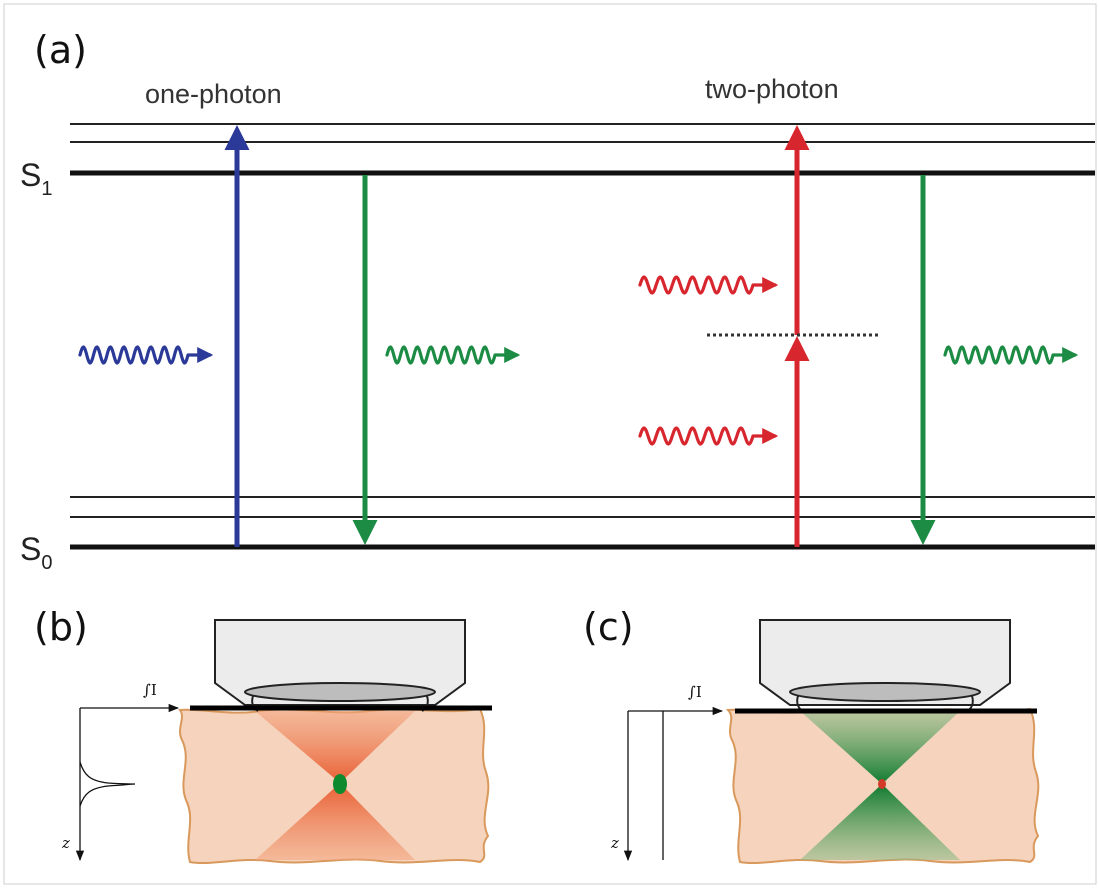 The image size is (1099, 888). I want to click on green-photon-wave-one-photon, so click(453, 355).